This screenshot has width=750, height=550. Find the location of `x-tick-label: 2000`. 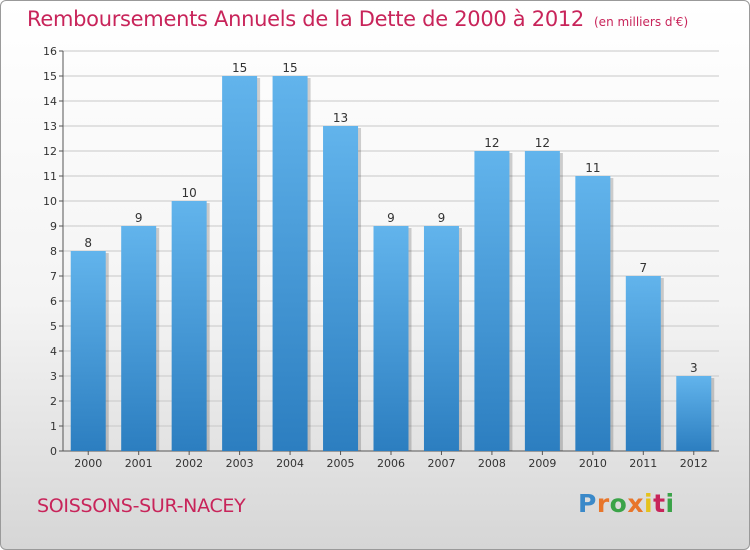

x-tick-label: 2000 is located at coordinates (88, 463).